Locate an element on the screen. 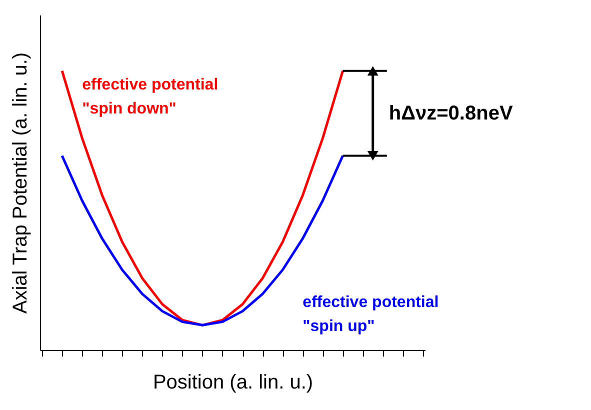 The height and width of the screenshot is (410, 591). y-axis-title: Axial Trap Potential (a. lin. u.) is located at coordinates (21, 183).